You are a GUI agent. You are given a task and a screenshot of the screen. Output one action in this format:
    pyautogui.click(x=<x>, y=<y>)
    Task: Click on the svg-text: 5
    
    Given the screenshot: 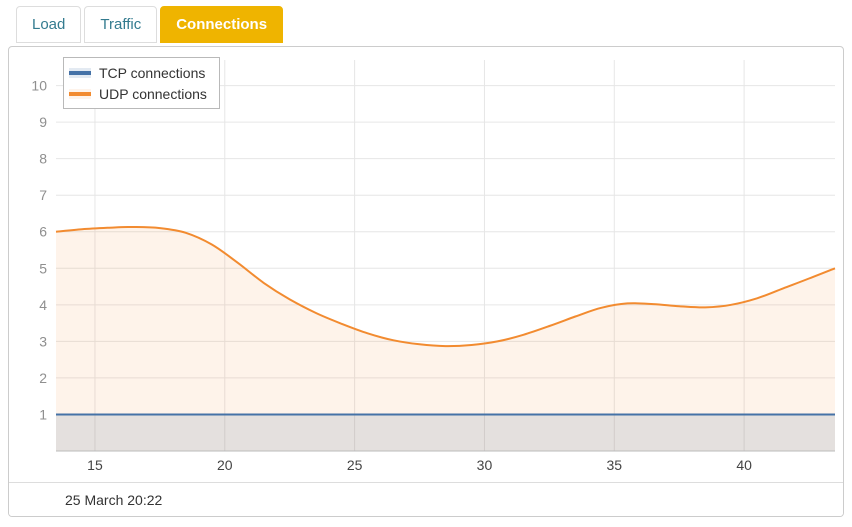 What is the action you would take?
    pyautogui.click(x=43, y=268)
    